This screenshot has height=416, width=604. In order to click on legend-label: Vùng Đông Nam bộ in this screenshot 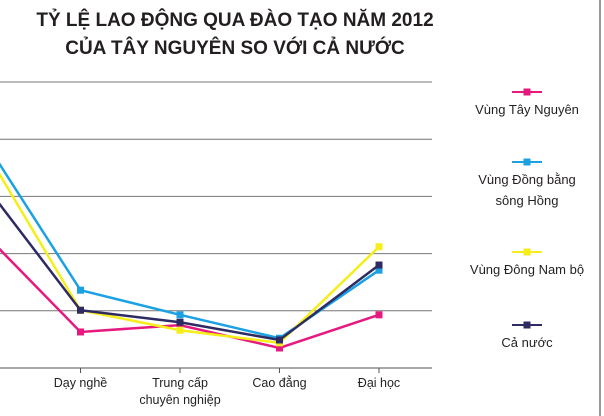, I will do `click(527, 269)`.